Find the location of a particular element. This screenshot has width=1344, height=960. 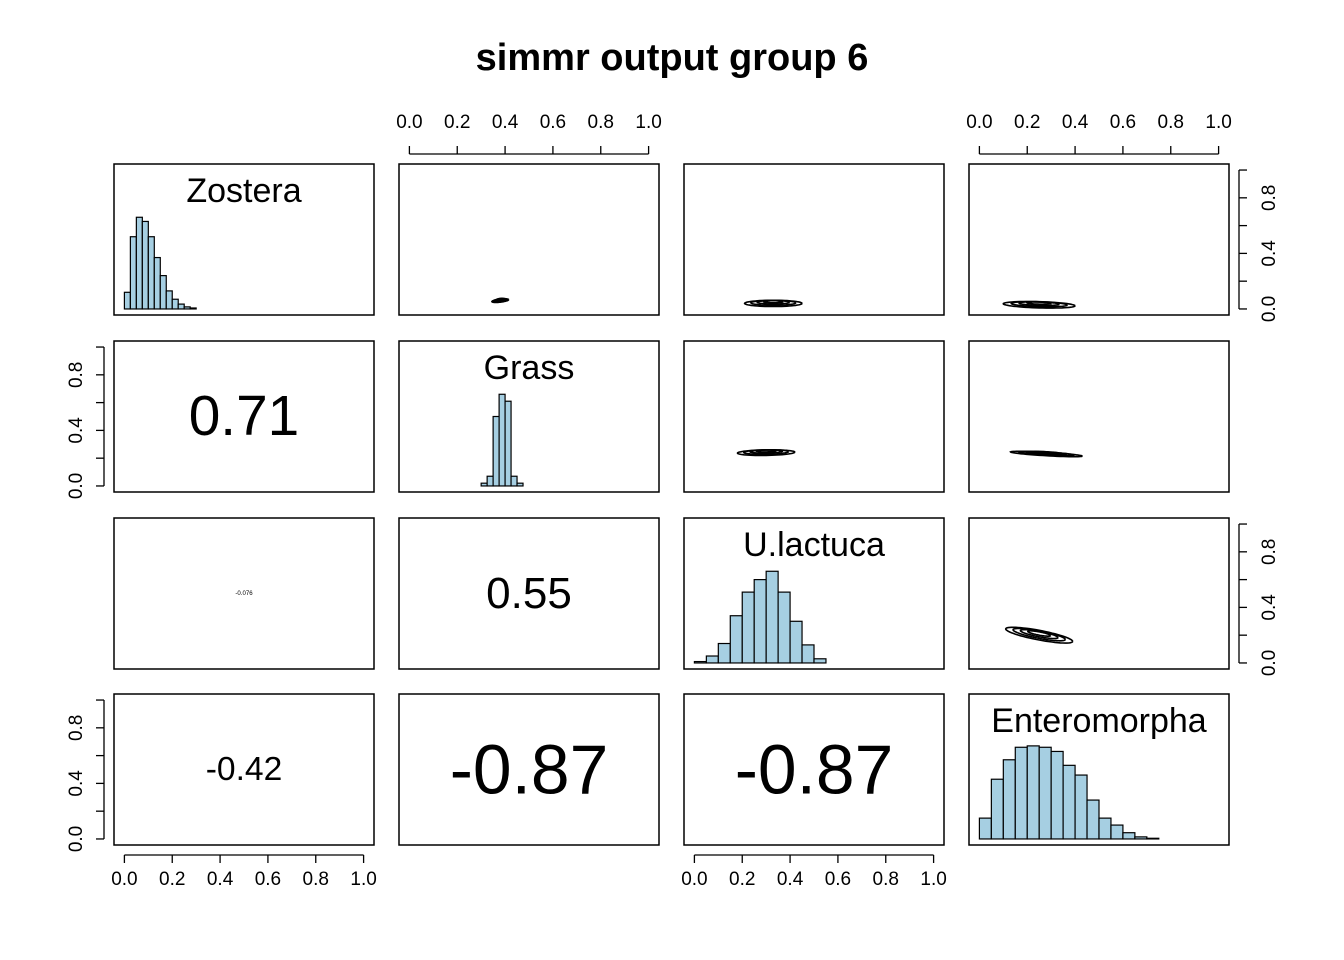

contour-u-lactuca-enteromorpha is located at coordinates (1039, 635).